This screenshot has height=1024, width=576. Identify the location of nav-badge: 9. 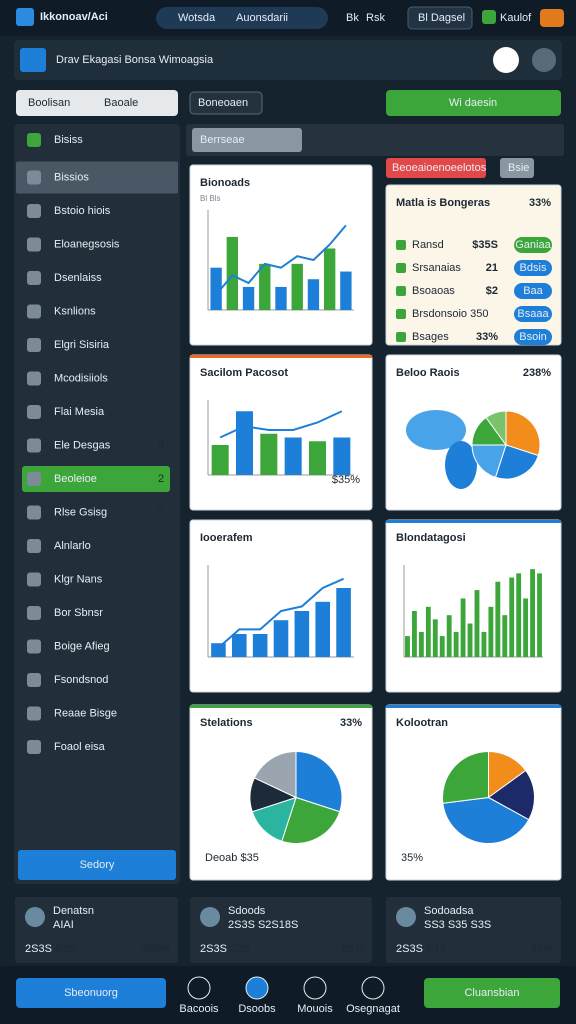
(161, 445).